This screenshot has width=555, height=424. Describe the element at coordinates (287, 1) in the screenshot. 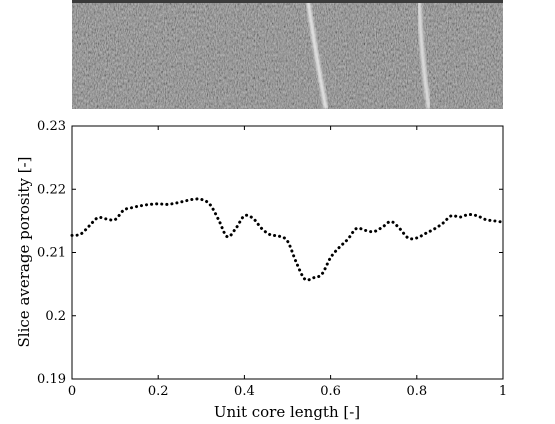

I see `ct-top-edge` at that location.